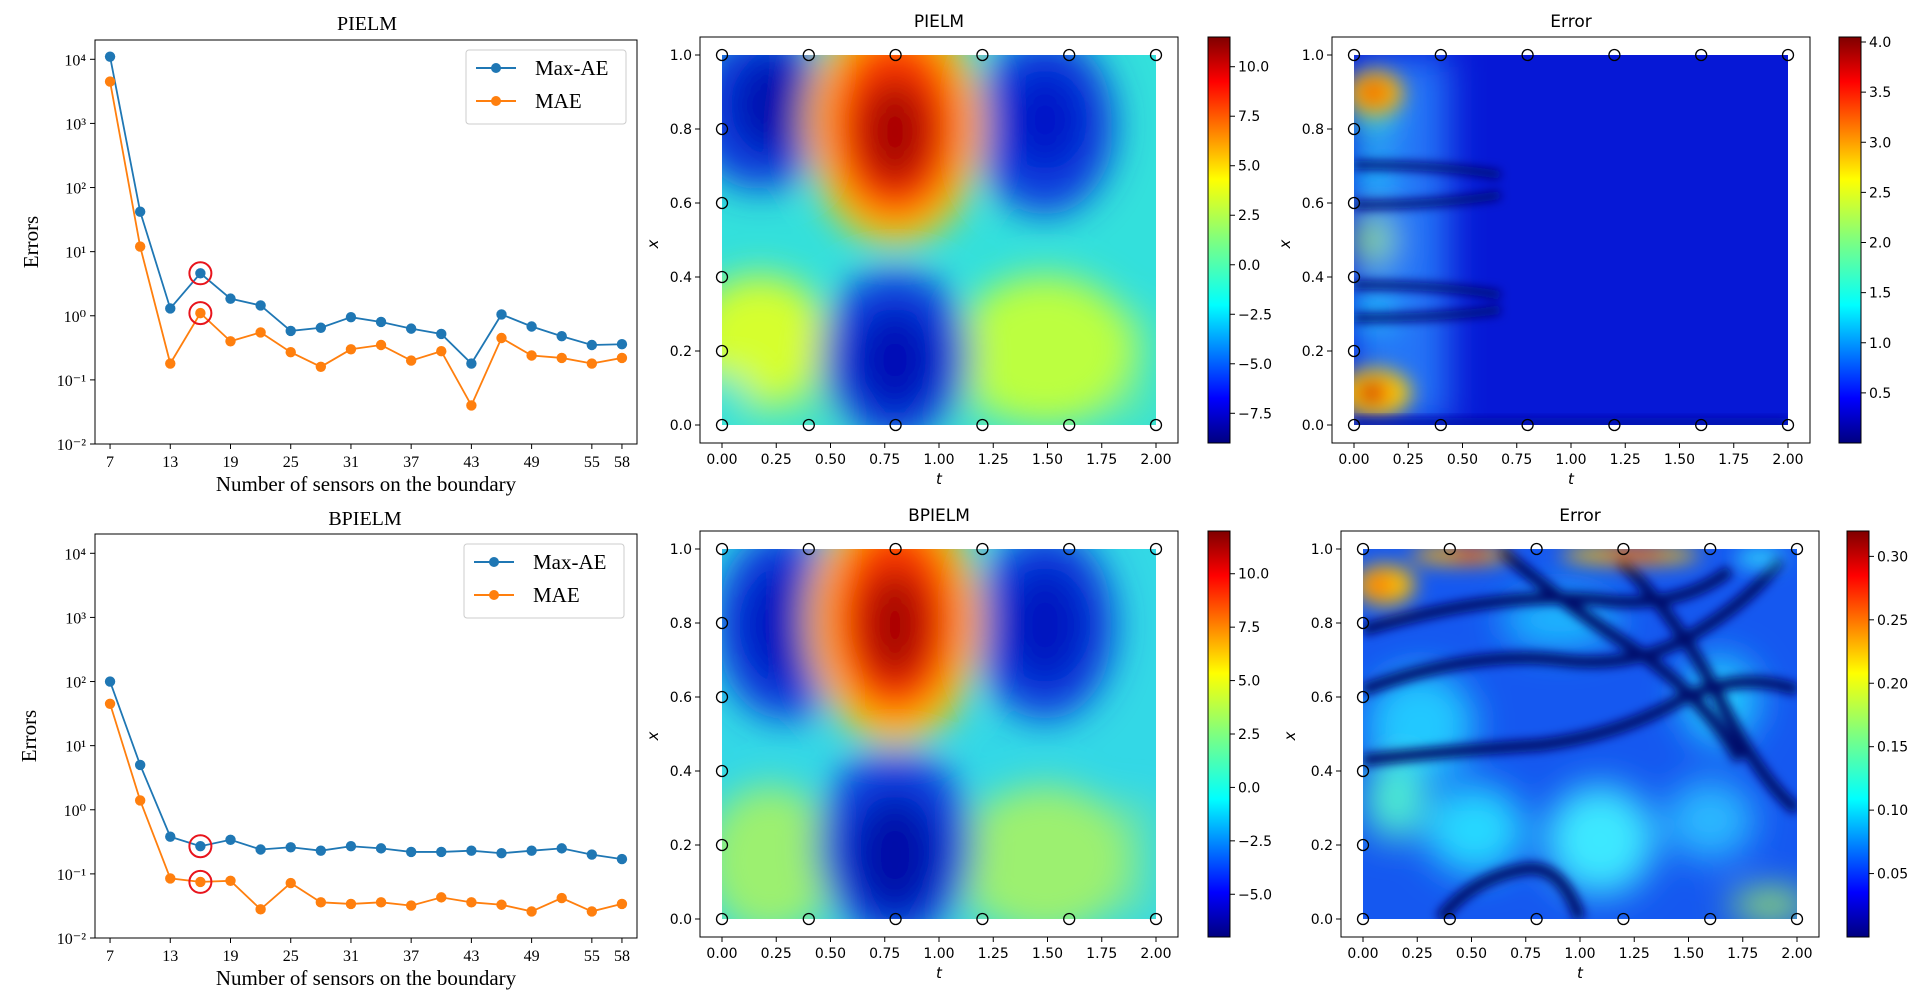 The height and width of the screenshot is (995, 1908). What do you see at coordinates (366, 484) in the screenshot?
I see `x-axis-label: Number of sensors on the boundary` at bounding box center [366, 484].